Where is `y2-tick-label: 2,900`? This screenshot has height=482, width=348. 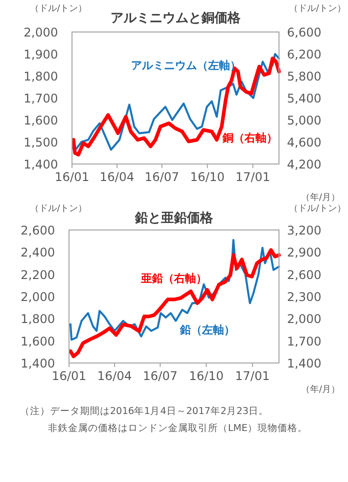
y2-tick-label: 2,900 is located at coordinates (304, 253).